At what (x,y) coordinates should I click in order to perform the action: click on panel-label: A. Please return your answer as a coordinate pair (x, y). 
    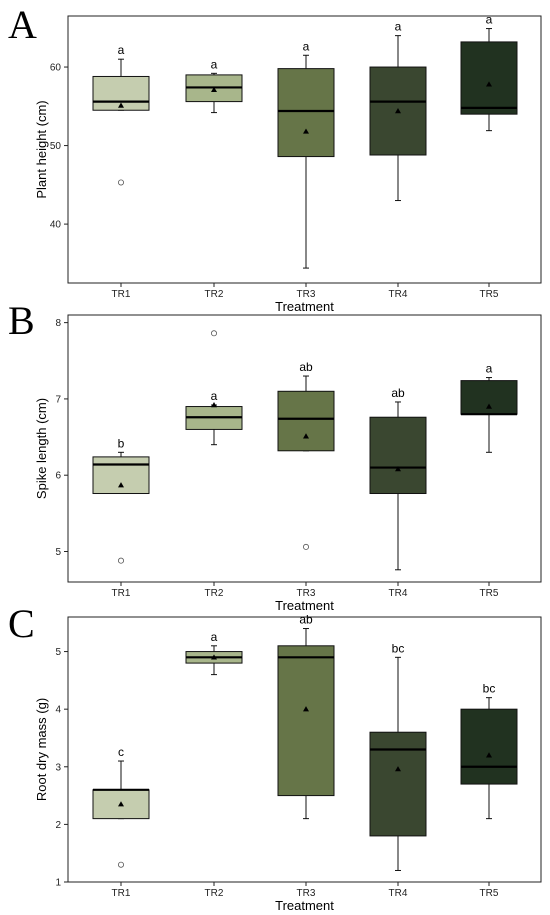
    Looking at the image, I should click on (22, 24).